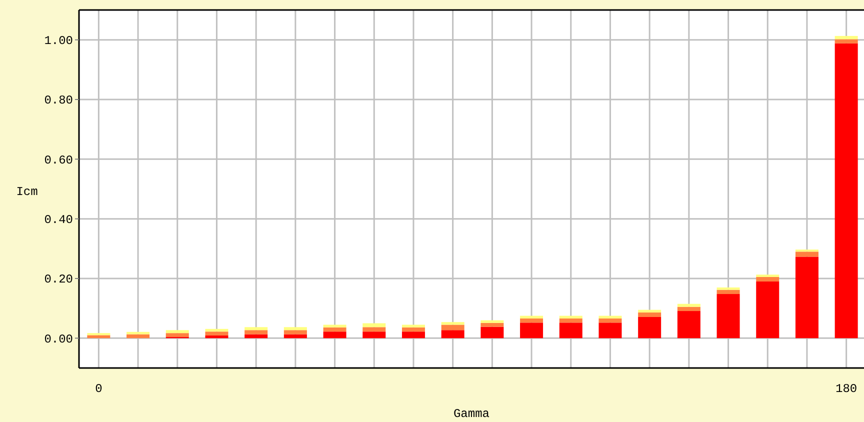 This screenshot has width=864, height=422. I want to click on x-axis-title: Gamma, so click(471, 414).